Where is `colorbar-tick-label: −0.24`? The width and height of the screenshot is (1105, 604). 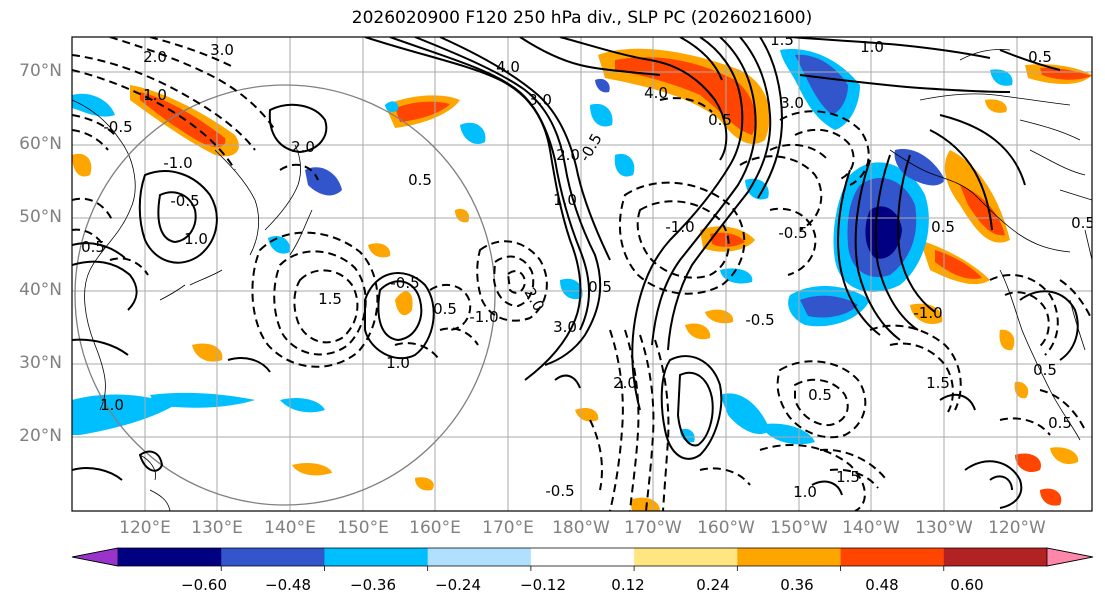 colorbar-tick-label: −0.24 is located at coordinates (458, 585).